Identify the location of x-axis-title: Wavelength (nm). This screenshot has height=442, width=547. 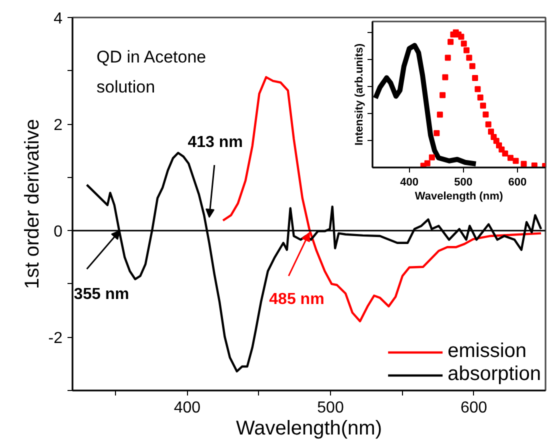
(459, 196).